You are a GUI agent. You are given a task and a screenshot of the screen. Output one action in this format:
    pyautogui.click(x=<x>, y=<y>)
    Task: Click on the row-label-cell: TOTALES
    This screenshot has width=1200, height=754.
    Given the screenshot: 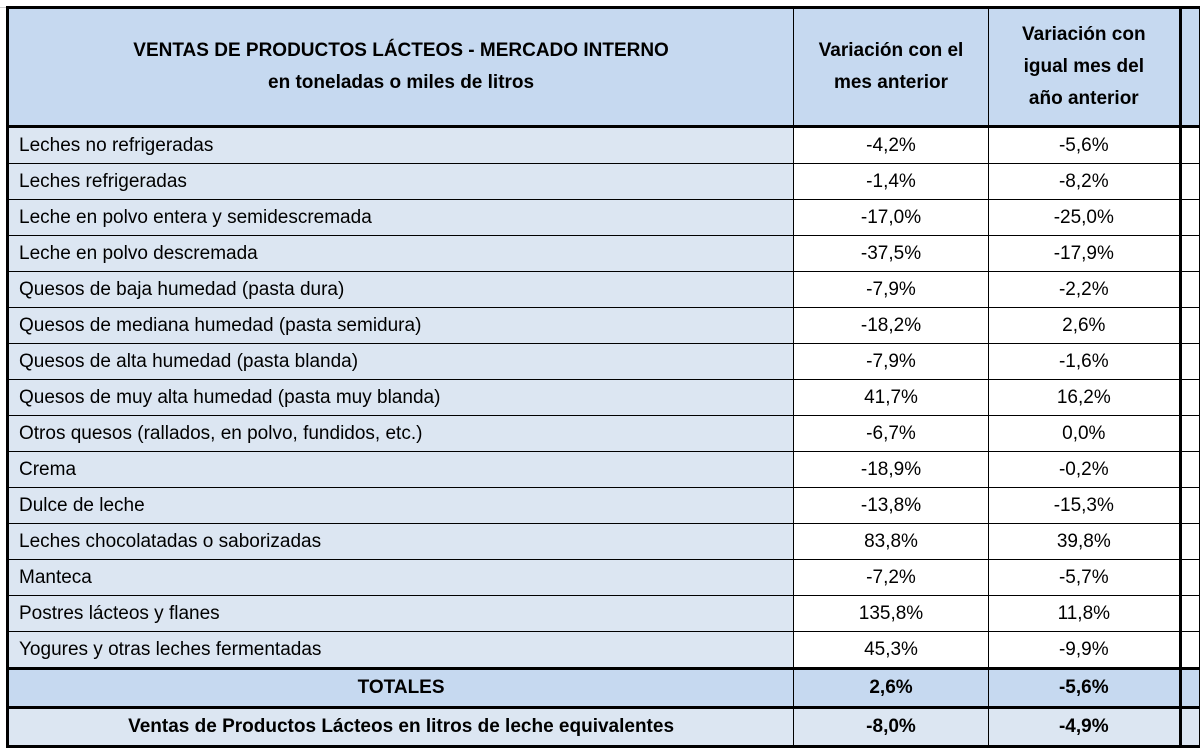 What is the action you would take?
    pyautogui.click(x=400, y=688)
    